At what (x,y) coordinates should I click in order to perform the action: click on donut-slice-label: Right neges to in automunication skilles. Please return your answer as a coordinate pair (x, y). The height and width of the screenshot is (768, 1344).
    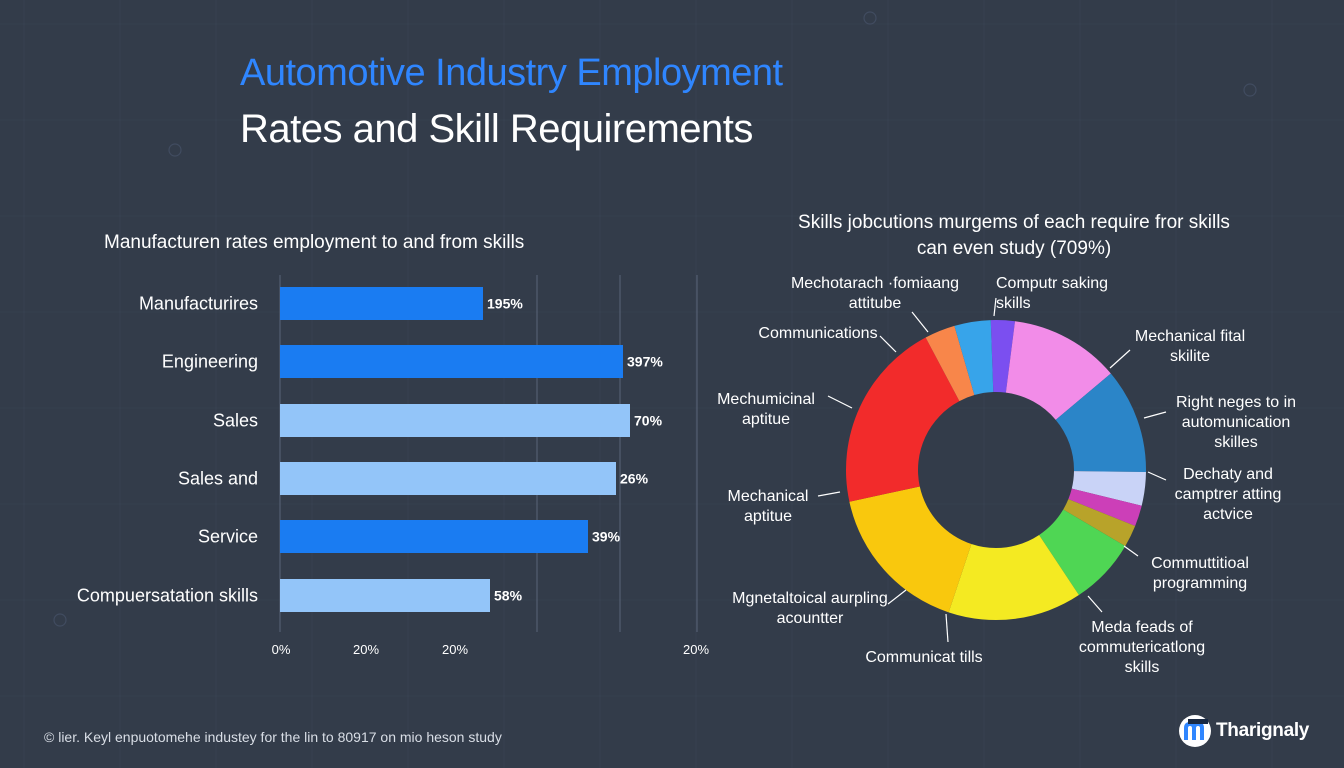
    Looking at the image, I should click on (1236, 422).